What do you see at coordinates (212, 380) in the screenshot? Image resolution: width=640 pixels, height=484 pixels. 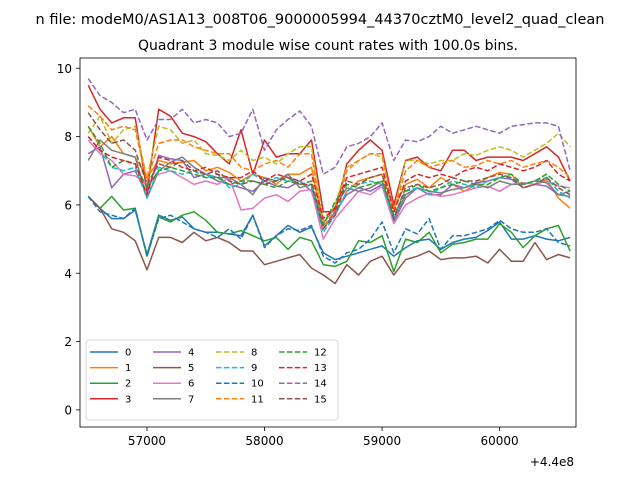 I see `legend-box` at bounding box center [212, 380].